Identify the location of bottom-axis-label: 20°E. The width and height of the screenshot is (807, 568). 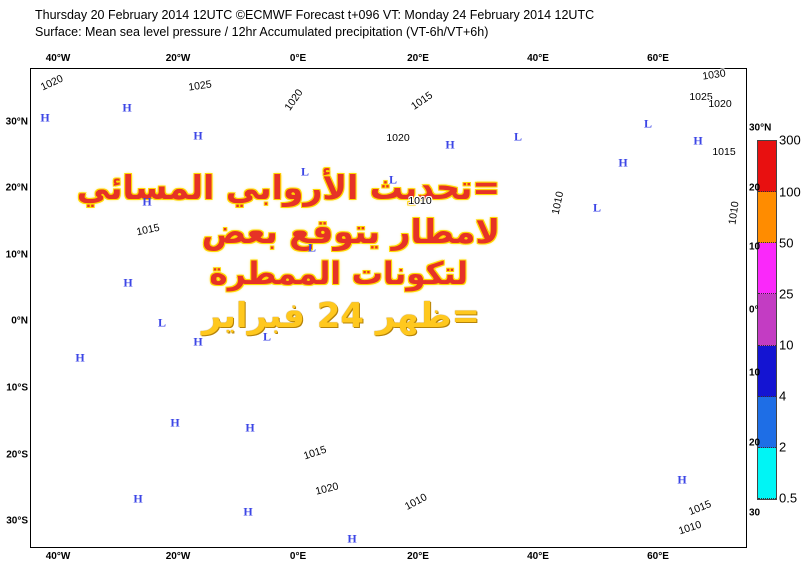
(418, 556).